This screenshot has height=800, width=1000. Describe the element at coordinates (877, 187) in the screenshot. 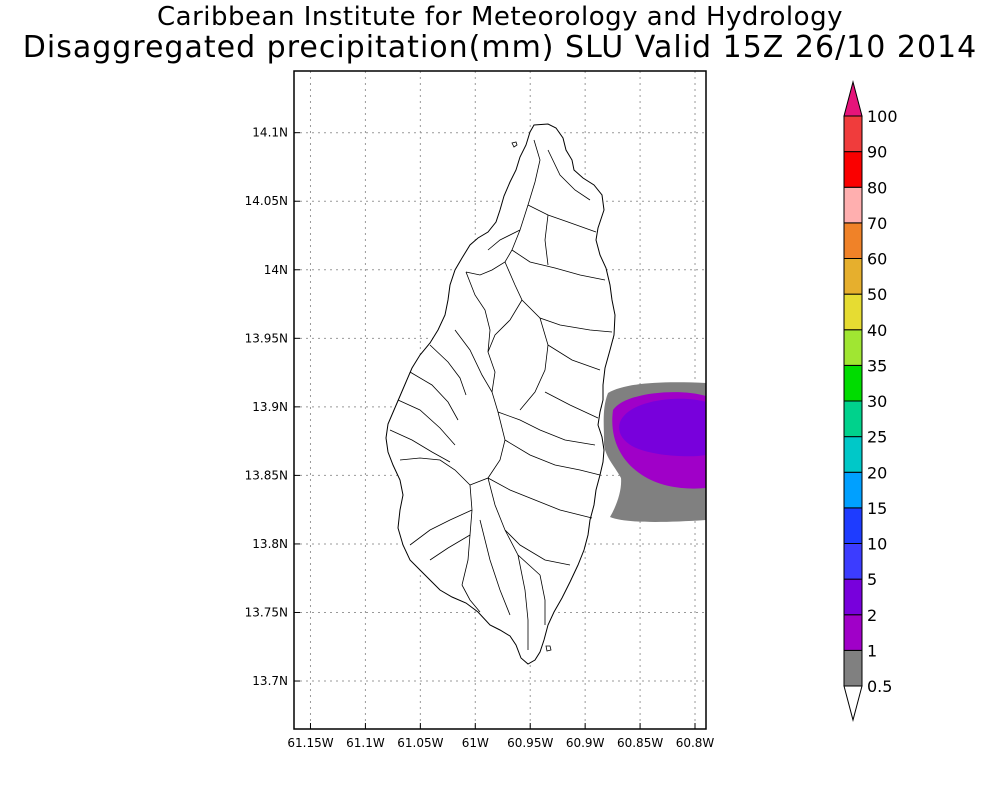

I see `legend-label: 80` at that location.